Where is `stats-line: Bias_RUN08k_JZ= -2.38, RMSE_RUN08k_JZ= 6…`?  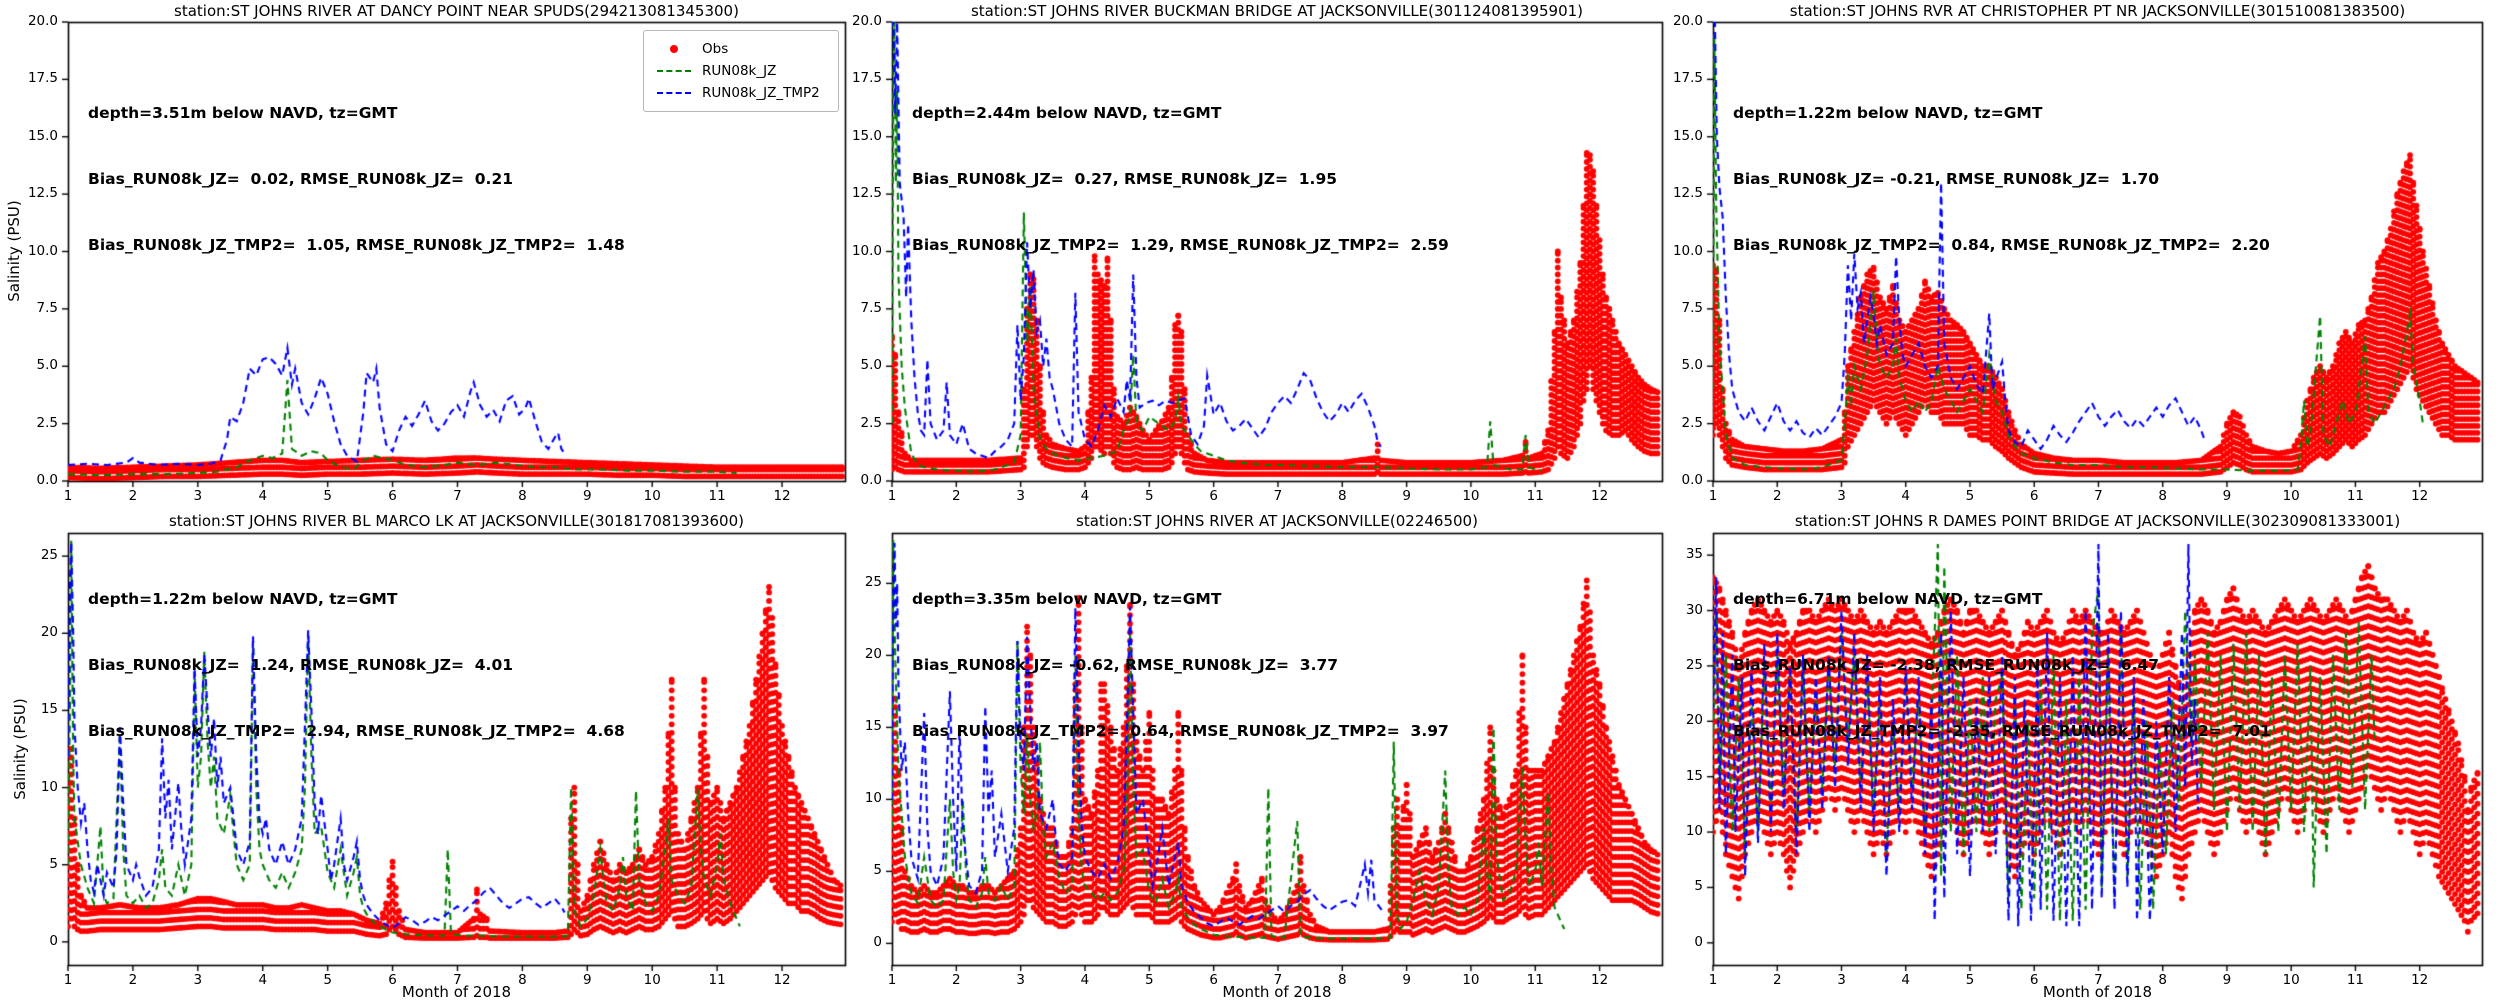
stats-line: Bias_RUN08k_JZ= -2.38, RMSE_RUN08k_JZ= 6… is located at coordinates (1946, 665).